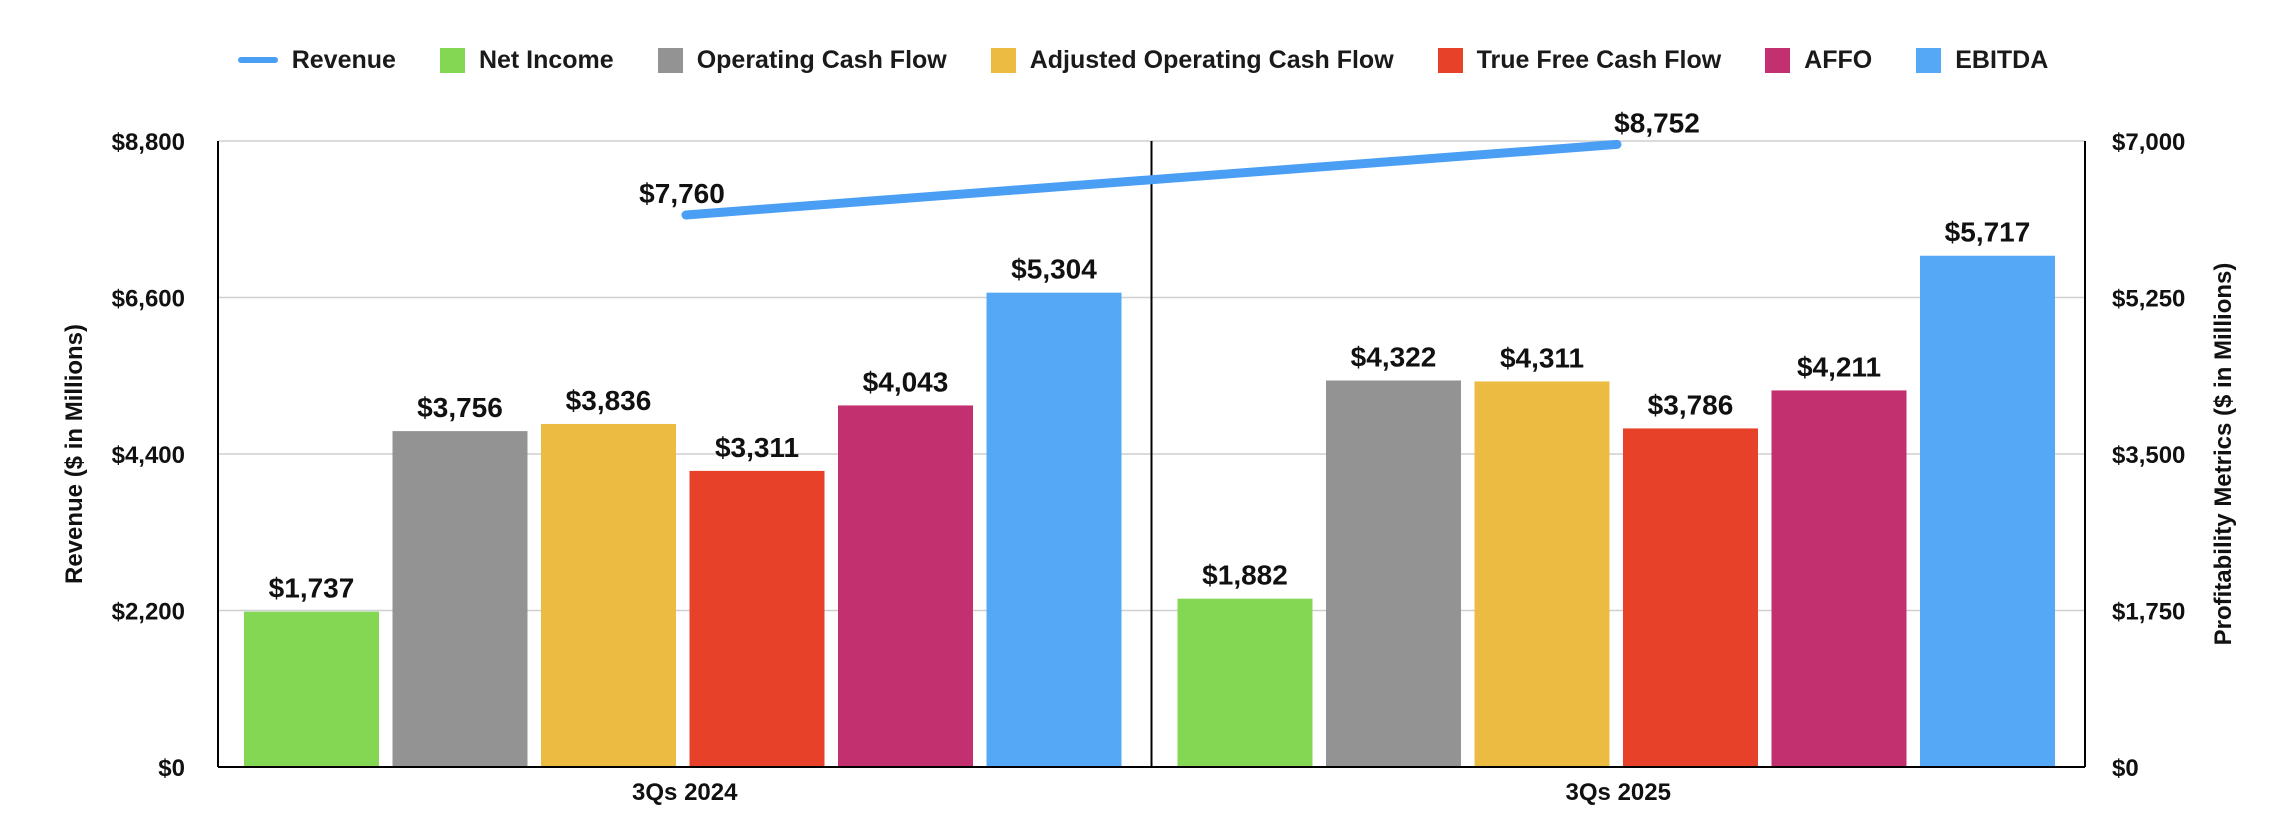  What do you see at coordinates (1599, 59) in the screenshot?
I see `legend-label-true-free-cash-flow: True Free Cash Flow` at bounding box center [1599, 59].